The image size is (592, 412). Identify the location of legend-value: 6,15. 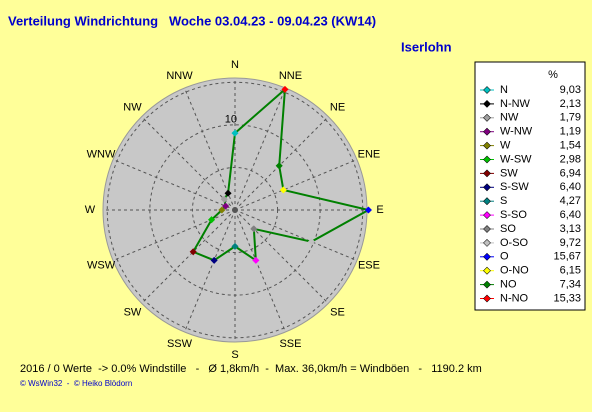
(570, 271).